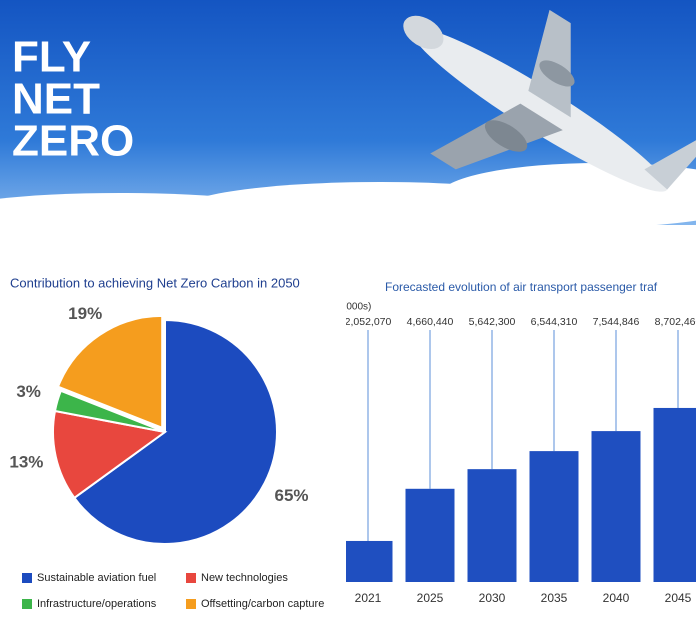 Image resolution: width=696 pixels, height=627 pixels. Describe the element at coordinates (492, 598) in the screenshot. I see `x-tick-label: 2030` at that location.